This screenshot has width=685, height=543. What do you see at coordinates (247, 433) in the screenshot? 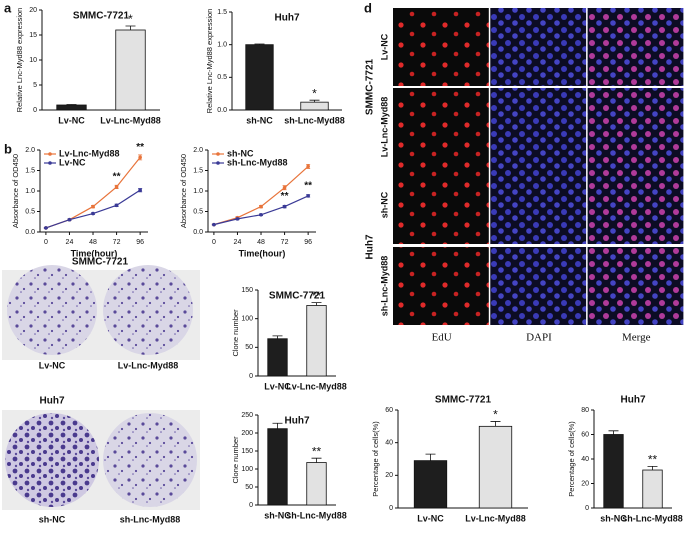
I see `y-tick-label: 200` at bounding box center [247, 433].